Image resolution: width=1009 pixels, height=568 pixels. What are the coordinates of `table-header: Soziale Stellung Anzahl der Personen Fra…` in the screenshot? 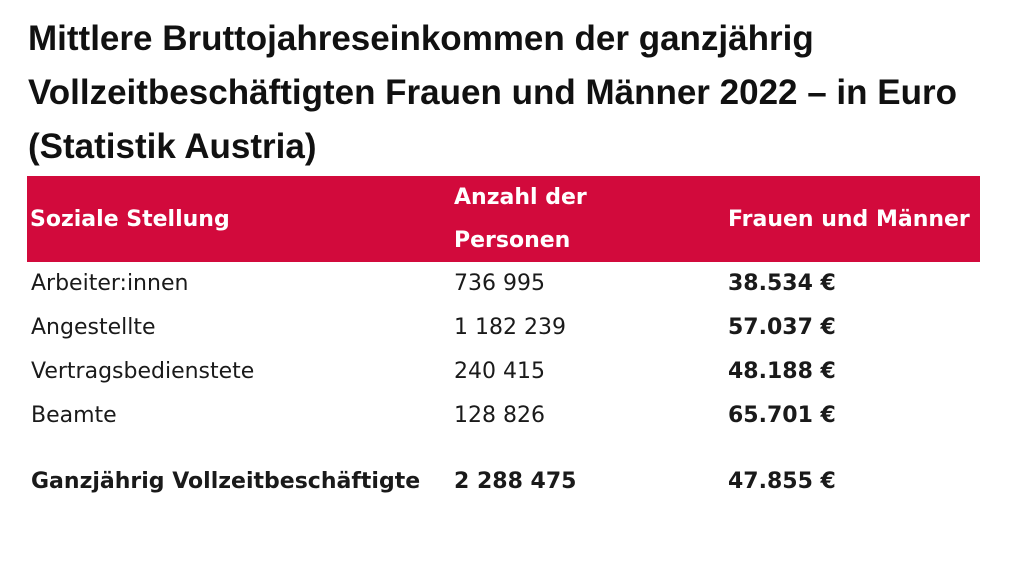 It's located at (503, 219).